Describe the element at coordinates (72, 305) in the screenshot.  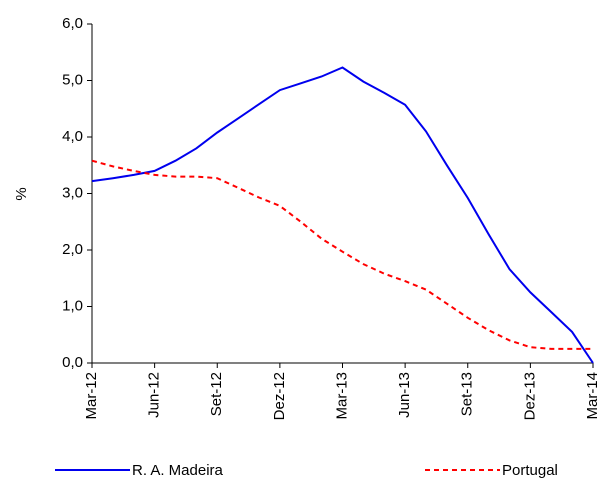
I see `y-tick-label: 1,0` at that location.